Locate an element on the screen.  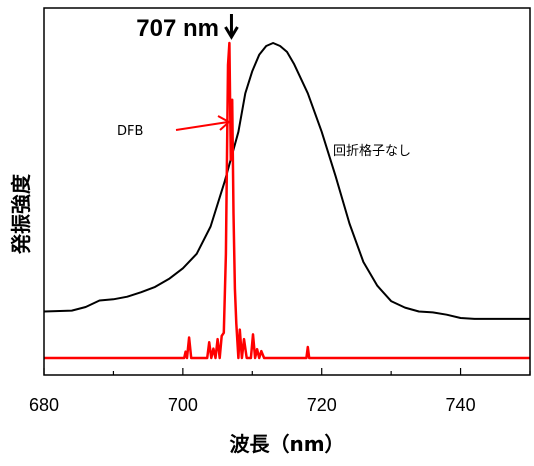
no-grating-label: 回折格子なし is located at coordinates (372, 151).